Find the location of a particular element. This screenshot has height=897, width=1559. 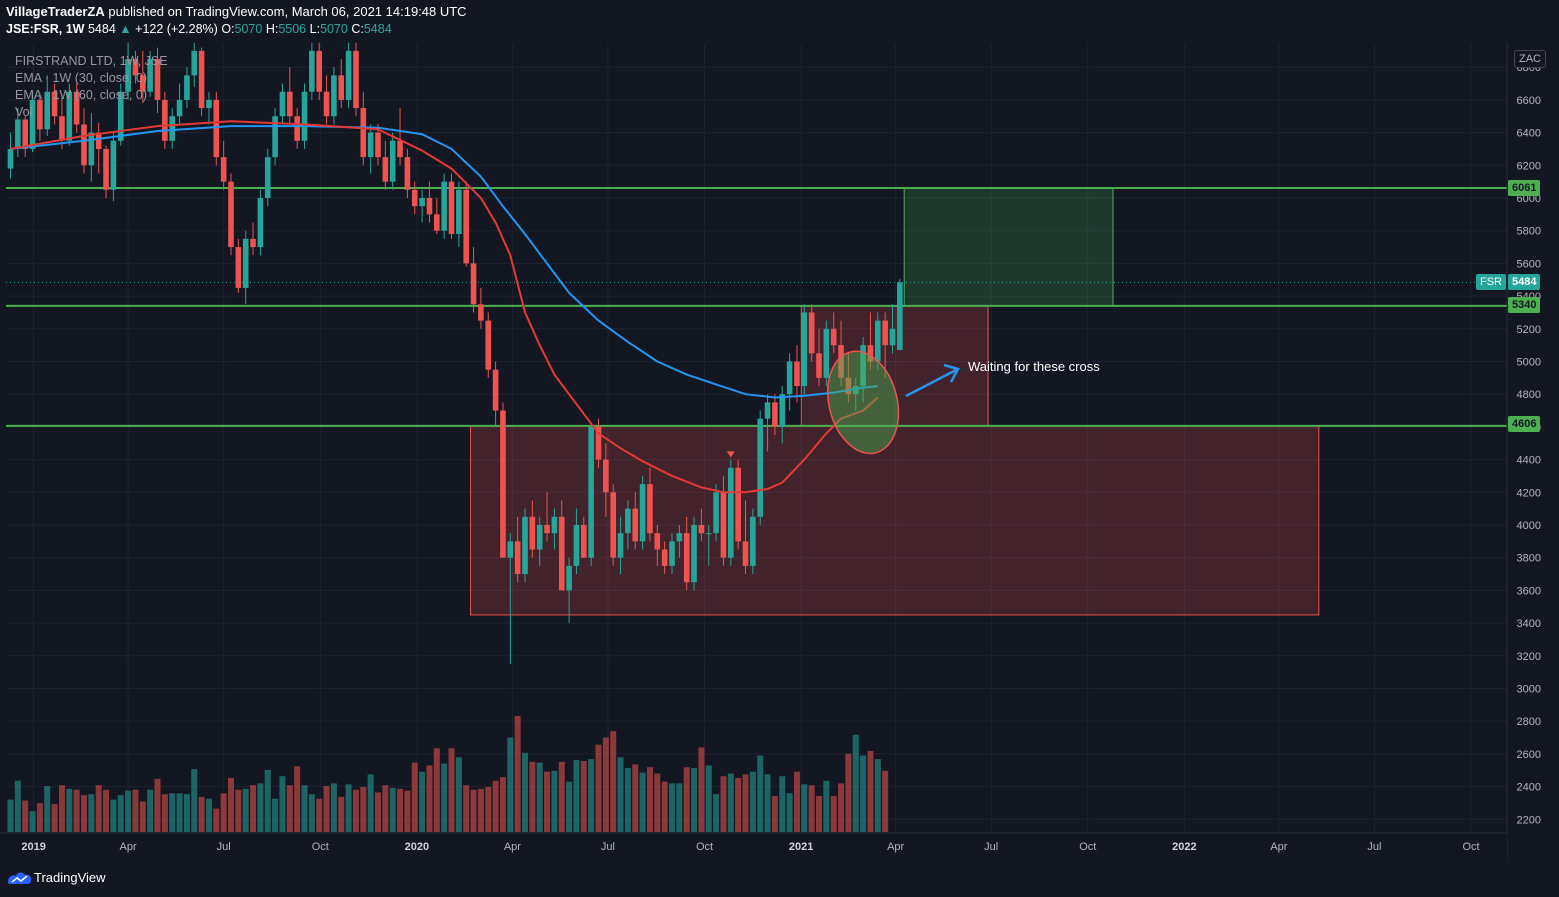

price-tick: 5000 is located at coordinates (1529, 363).